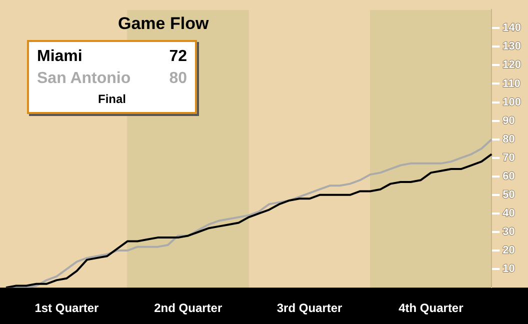  Describe the element at coordinates (508, 120) in the screenshot. I see `y-tick-label: 90` at that location.